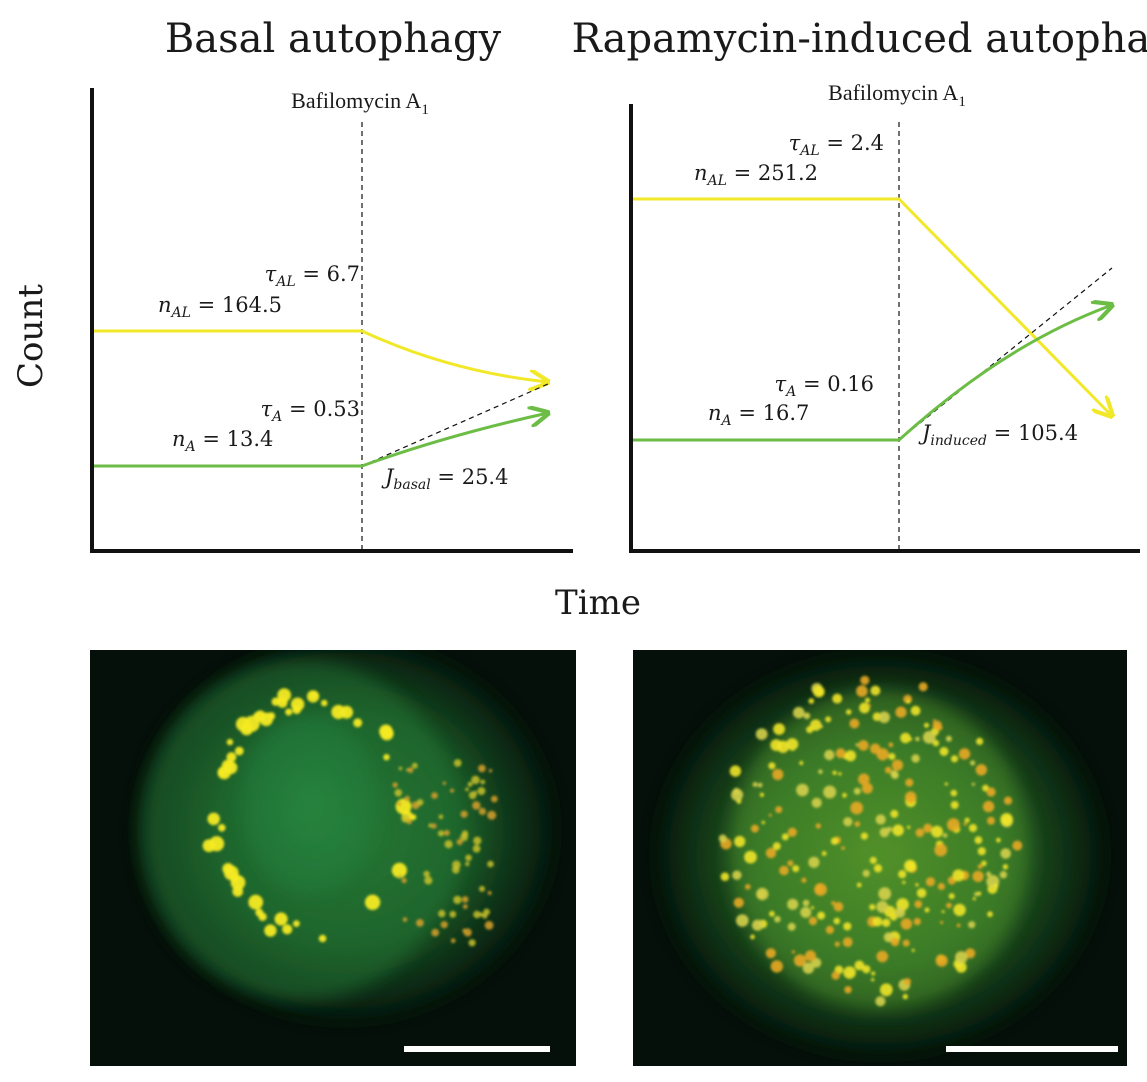 The image size is (1147, 1082). What do you see at coordinates (859, 39) in the screenshot?
I see `panel-title-rapamycin: Rapamycin-induced autophagy` at bounding box center [859, 39].